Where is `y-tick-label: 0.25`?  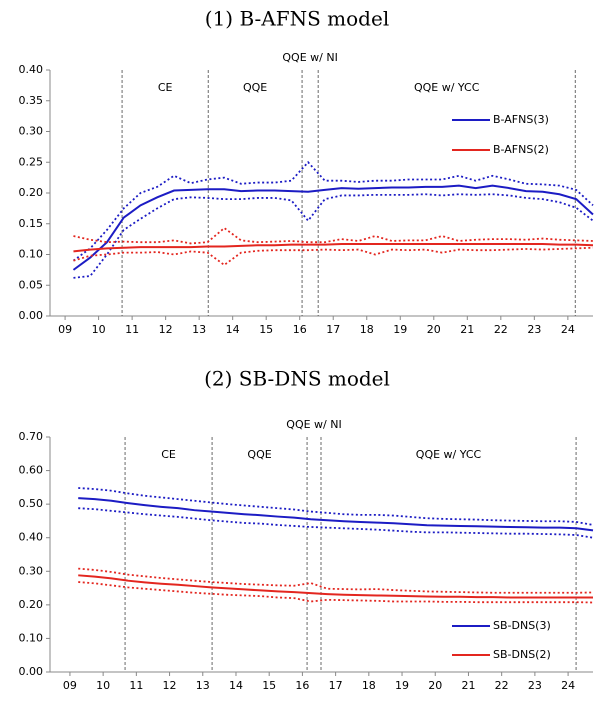
y-tick-label: 0.25 is located at coordinates (31, 161).